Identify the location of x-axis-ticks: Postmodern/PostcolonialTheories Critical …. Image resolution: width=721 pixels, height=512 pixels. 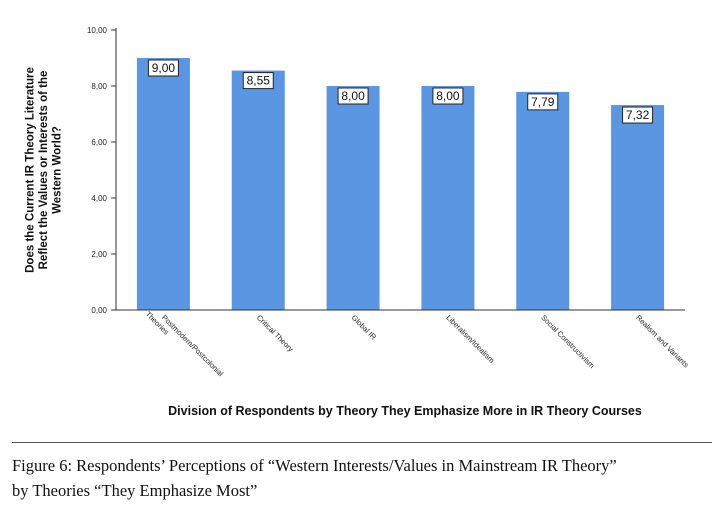
(417, 344).